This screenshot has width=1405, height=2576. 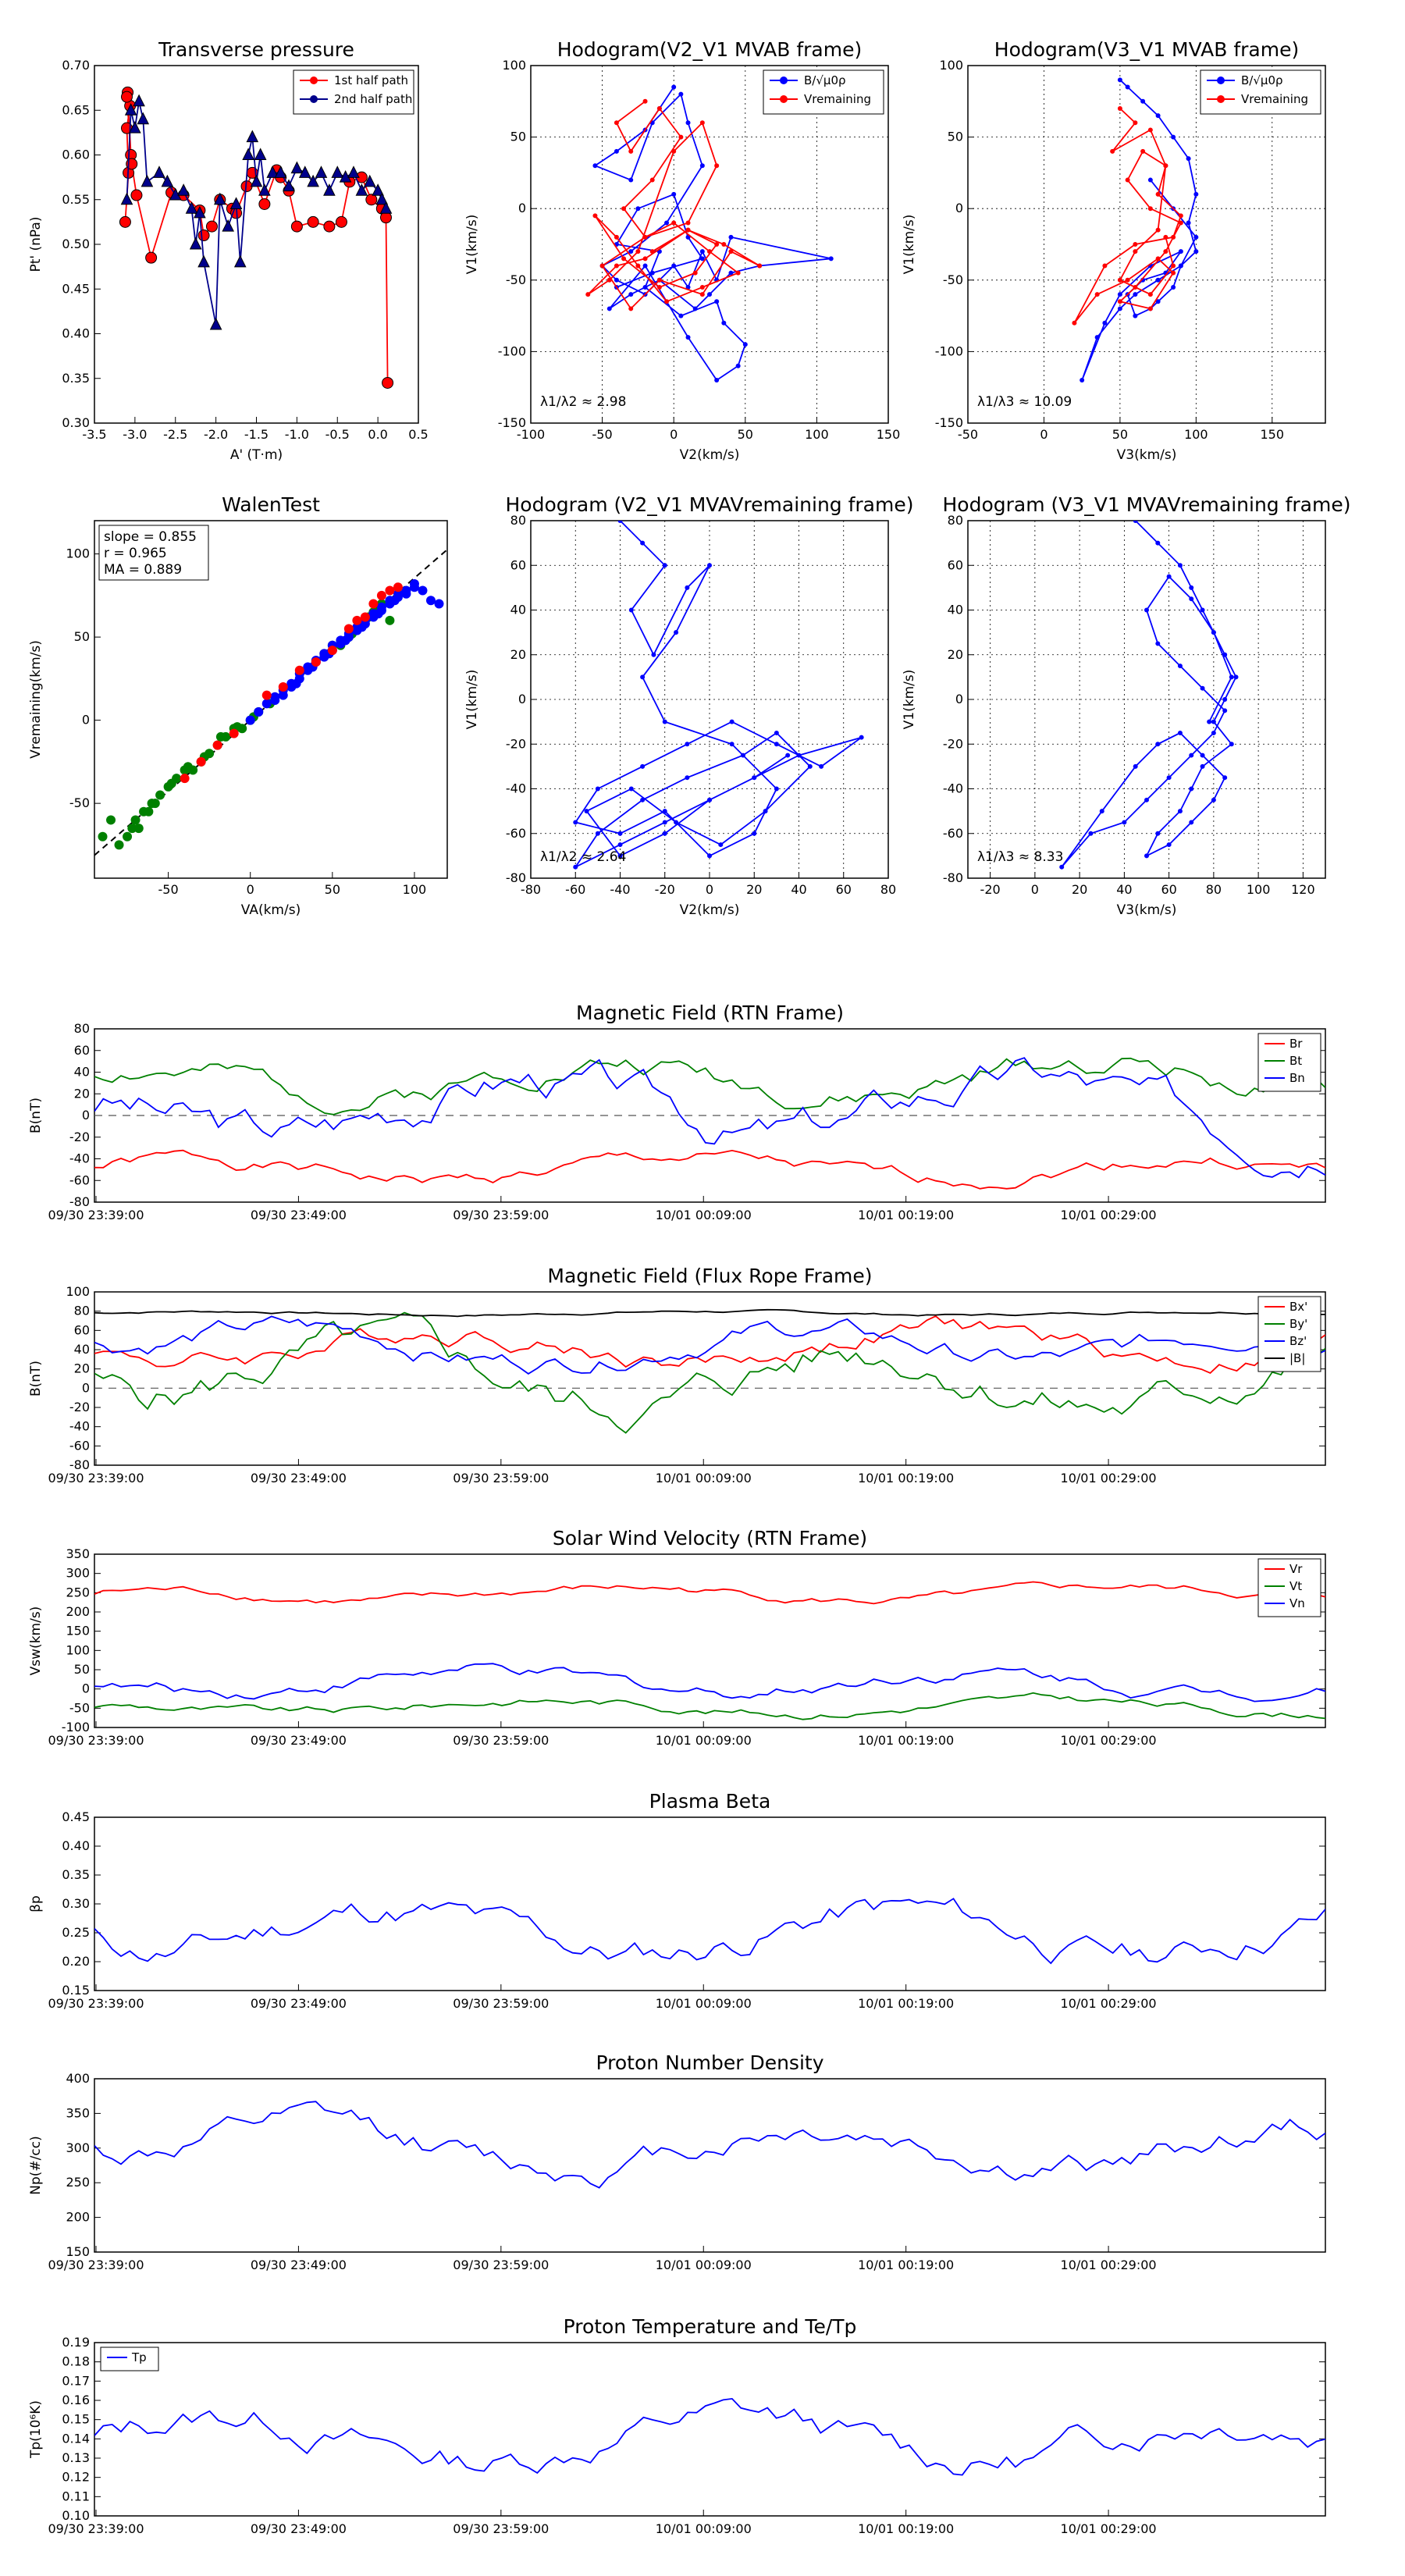 What do you see at coordinates (710, 1013) in the screenshot?
I see `brtn-title: Magnetic Field (RTN Frame)` at bounding box center [710, 1013].